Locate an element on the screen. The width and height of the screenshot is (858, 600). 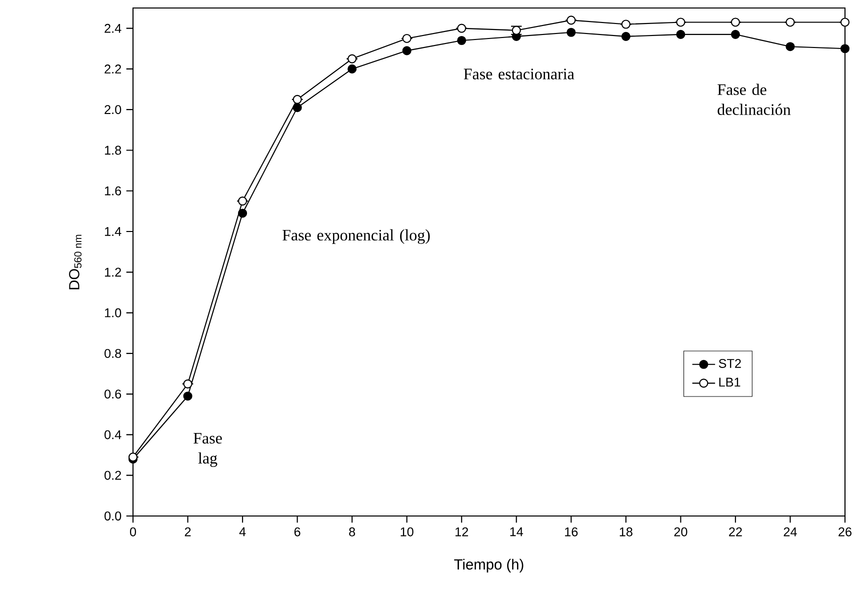
y-tick-label: 2.0 is located at coordinates (113, 109).